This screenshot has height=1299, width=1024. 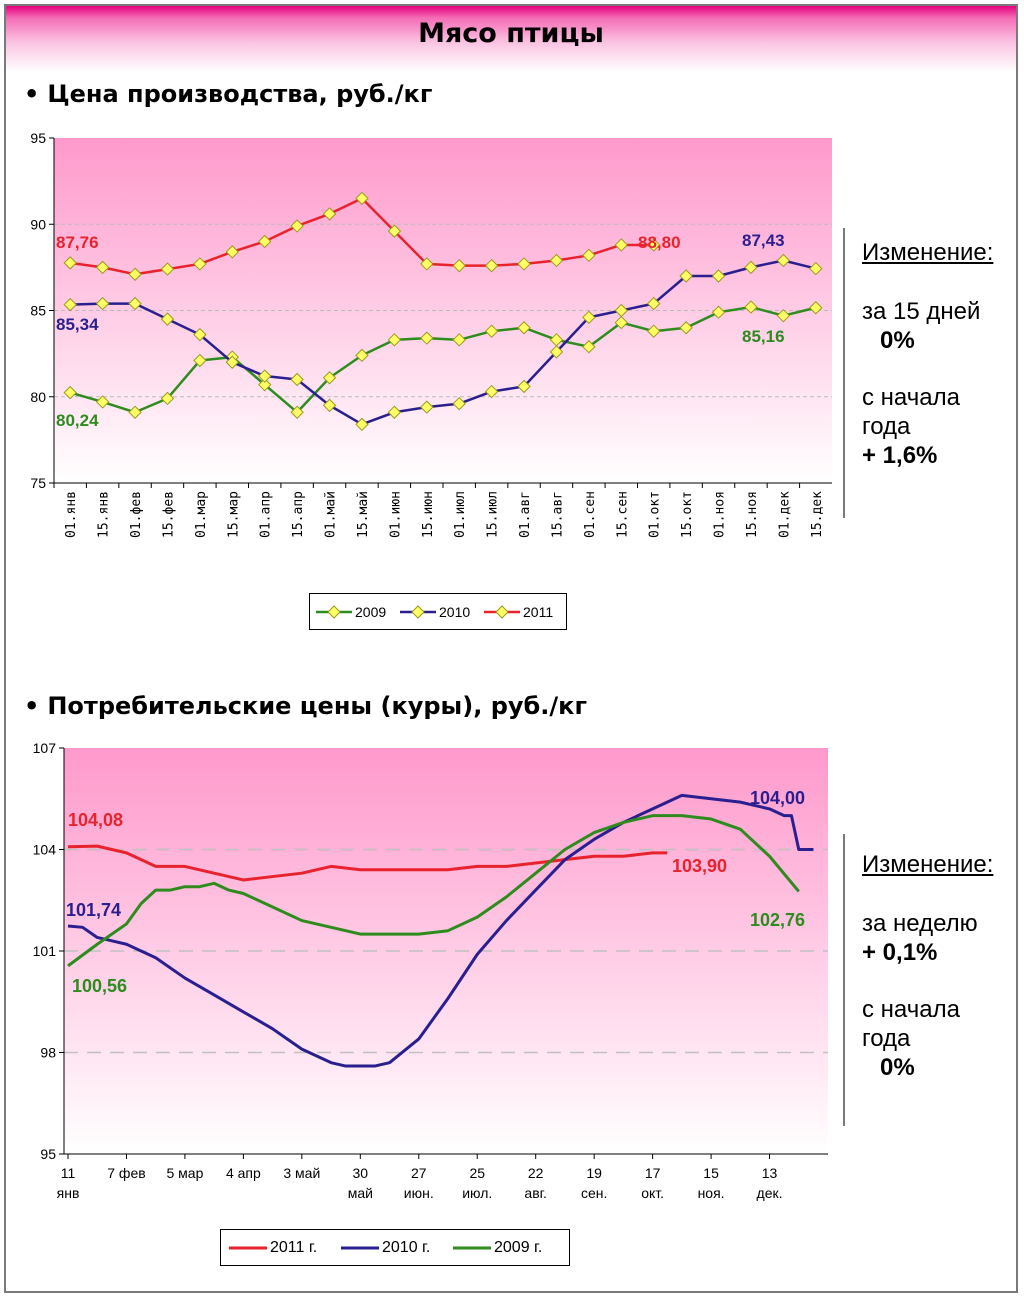 What do you see at coordinates (594, 1193) in the screenshot?
I see `x-tick-label: сен.` at bounding box center [594, 1193].